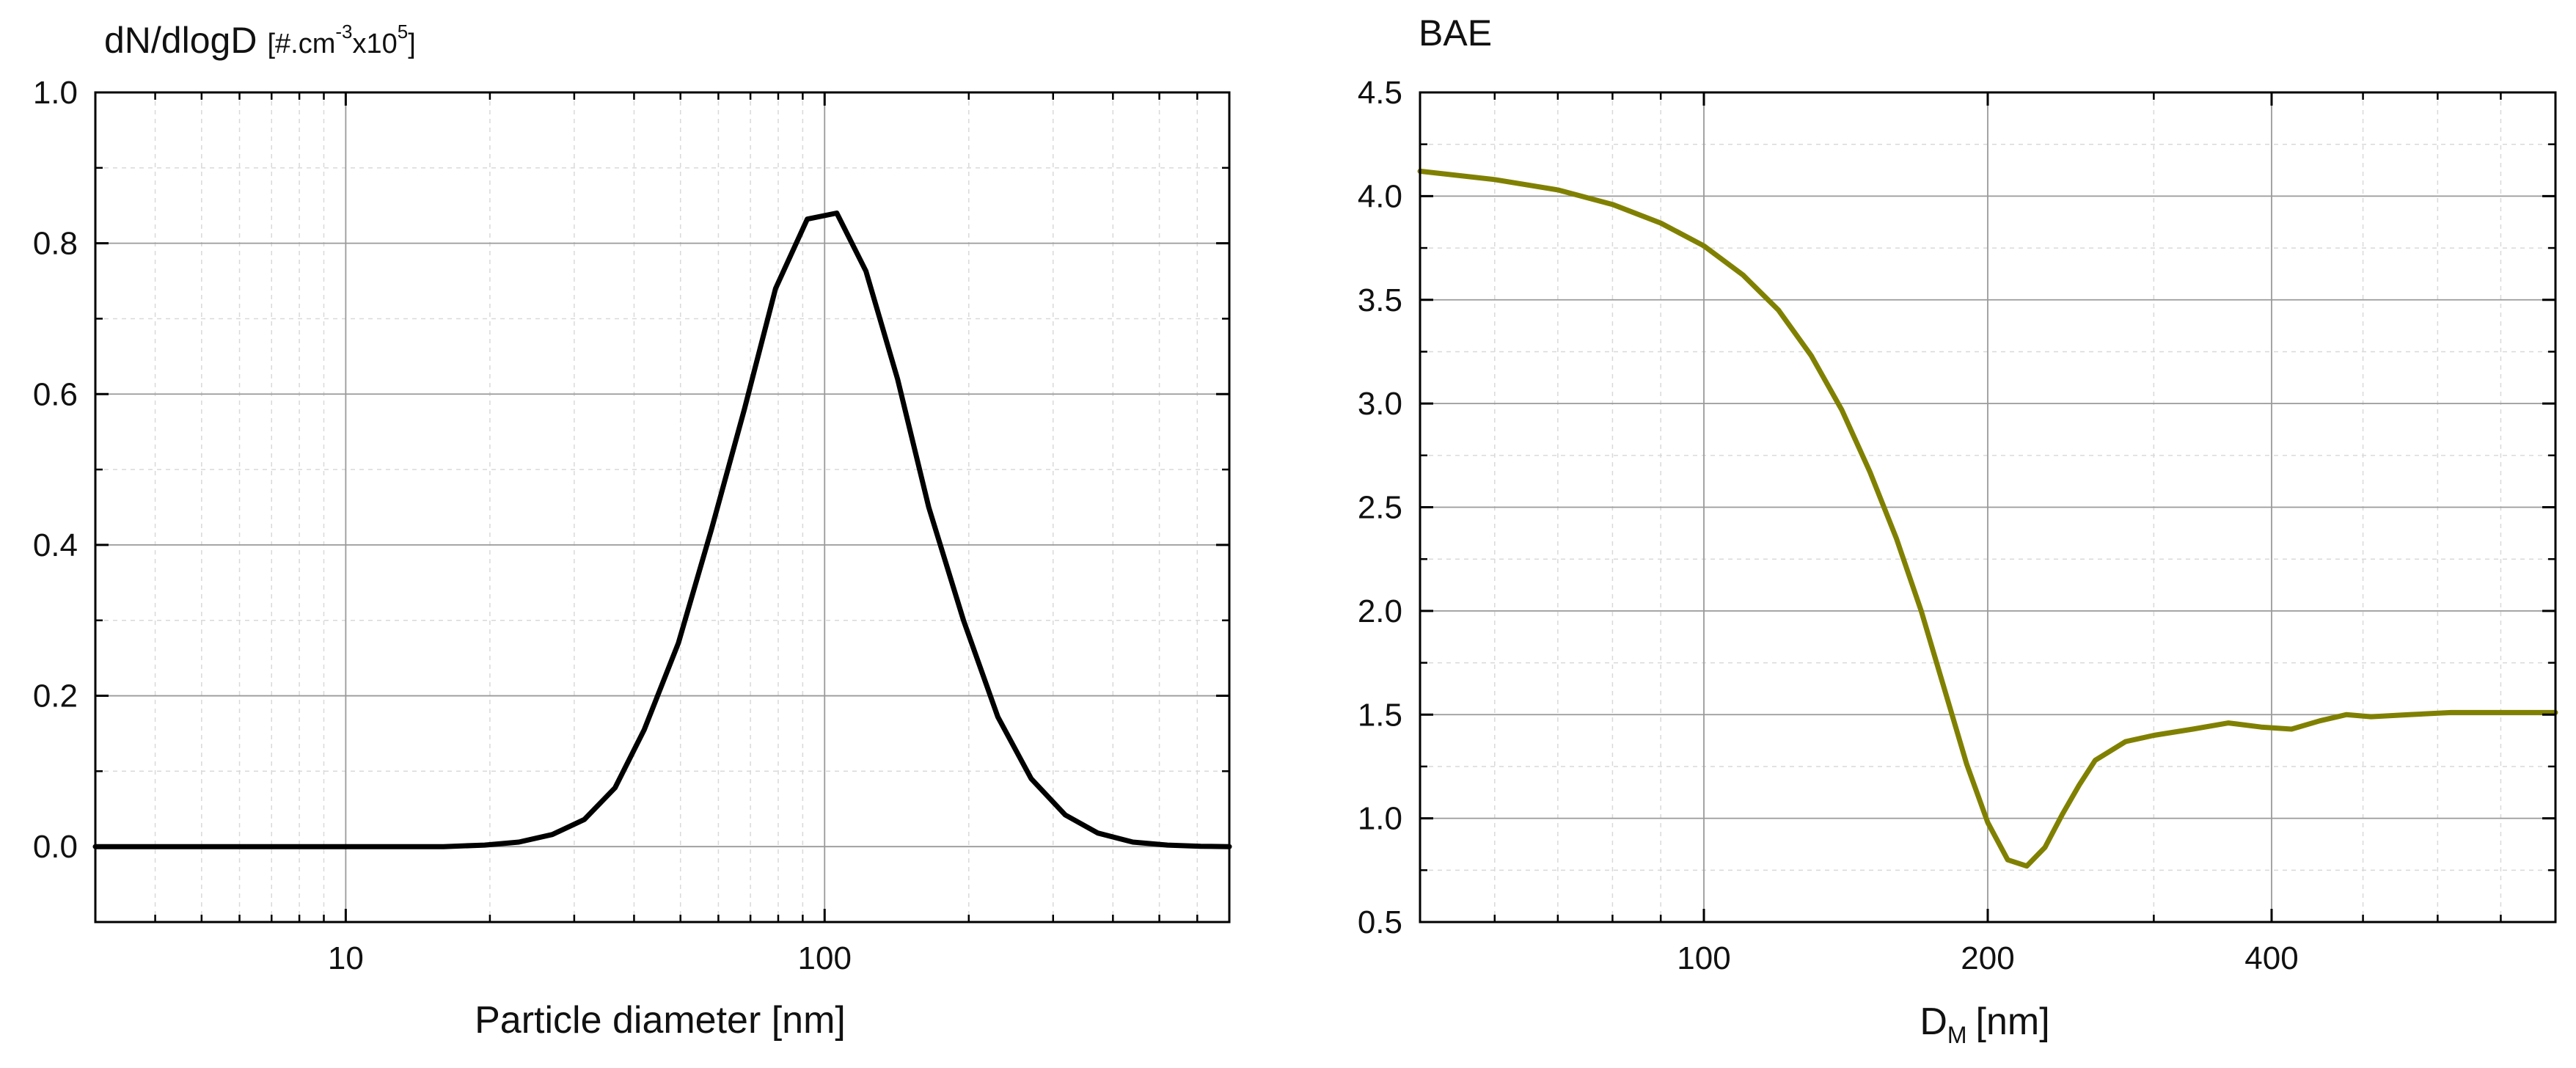 This screenshot has width=2576, height=1068. What do you see at coordinates (1380, 715) in the screenshot?
I see `y-tick-label: 1.5` at bounding box center [1380, 715].